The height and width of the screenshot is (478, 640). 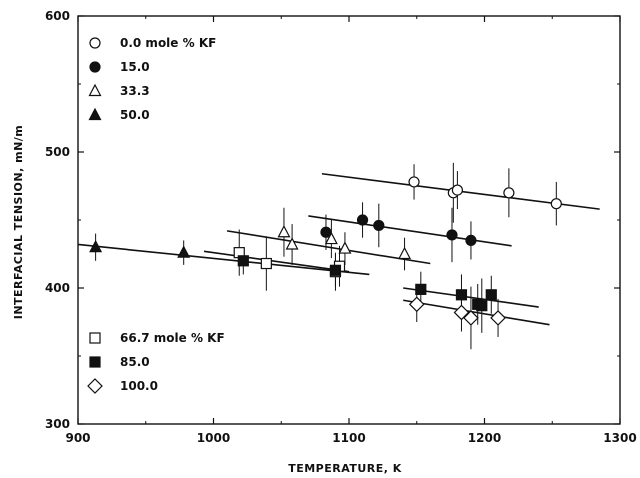 I want to click on legend-label: 85.0, so click(x=135, y=362).